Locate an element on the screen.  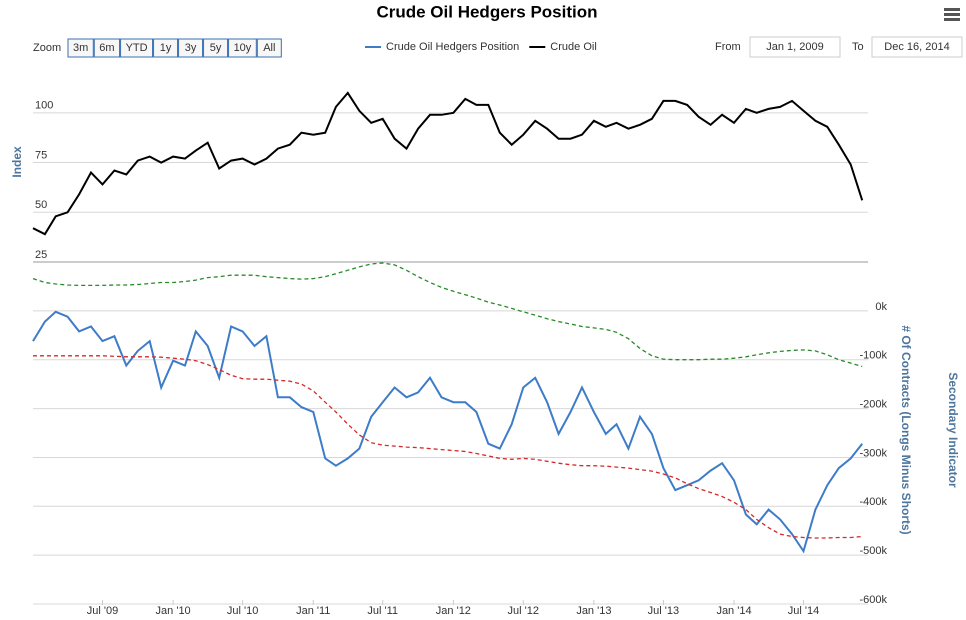
y-axis-title: Index is located at coordinates (17, 162).